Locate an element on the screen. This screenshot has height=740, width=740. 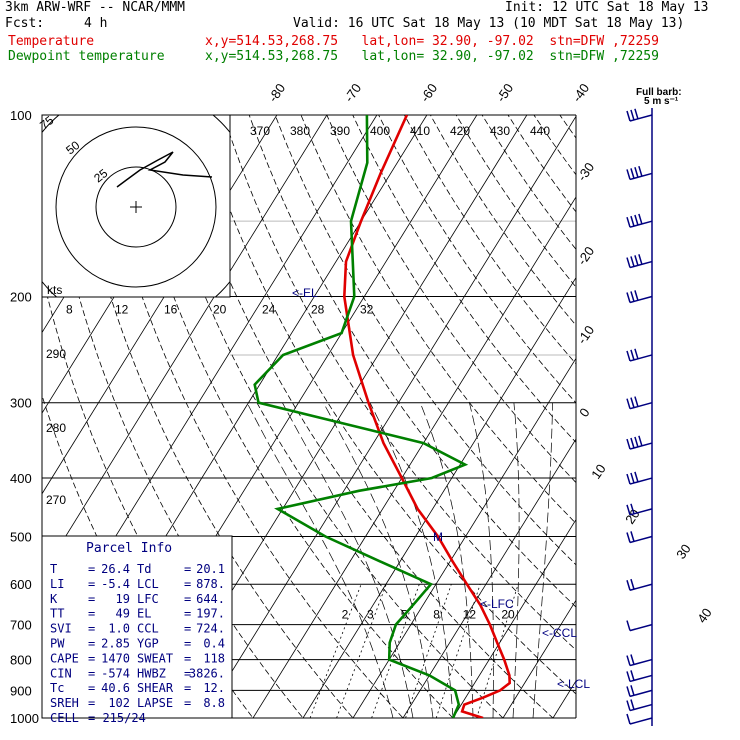
parcel-key: PW is located at coordinates (57, 644).